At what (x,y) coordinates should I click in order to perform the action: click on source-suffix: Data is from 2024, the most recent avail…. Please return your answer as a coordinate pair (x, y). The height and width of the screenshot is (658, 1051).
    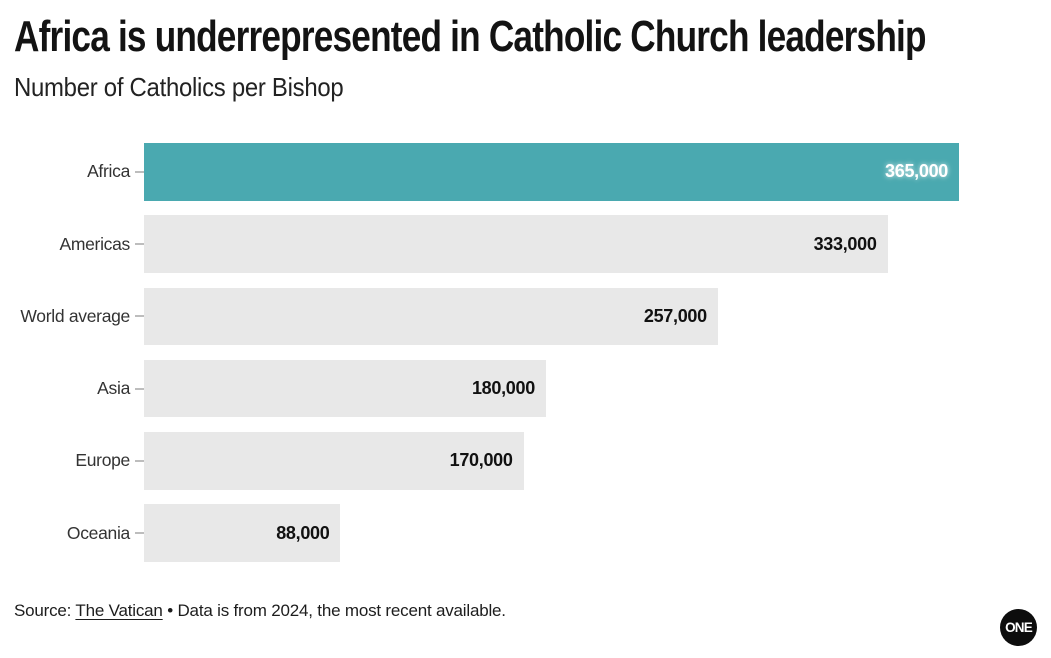
    Looking at the image, I should click on (341, 610).